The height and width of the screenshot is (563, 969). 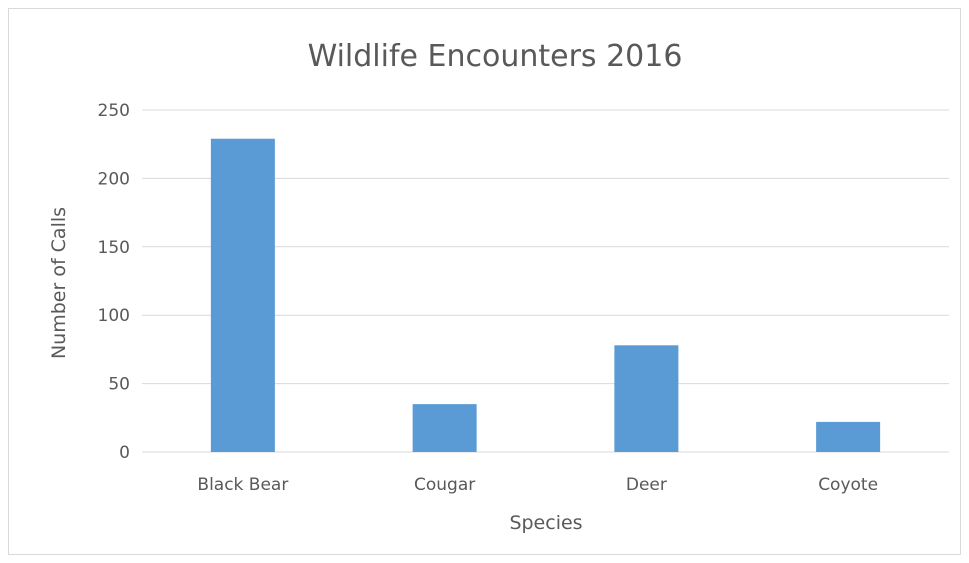 I want to click on bar-deer, so click(x=646, y=398).